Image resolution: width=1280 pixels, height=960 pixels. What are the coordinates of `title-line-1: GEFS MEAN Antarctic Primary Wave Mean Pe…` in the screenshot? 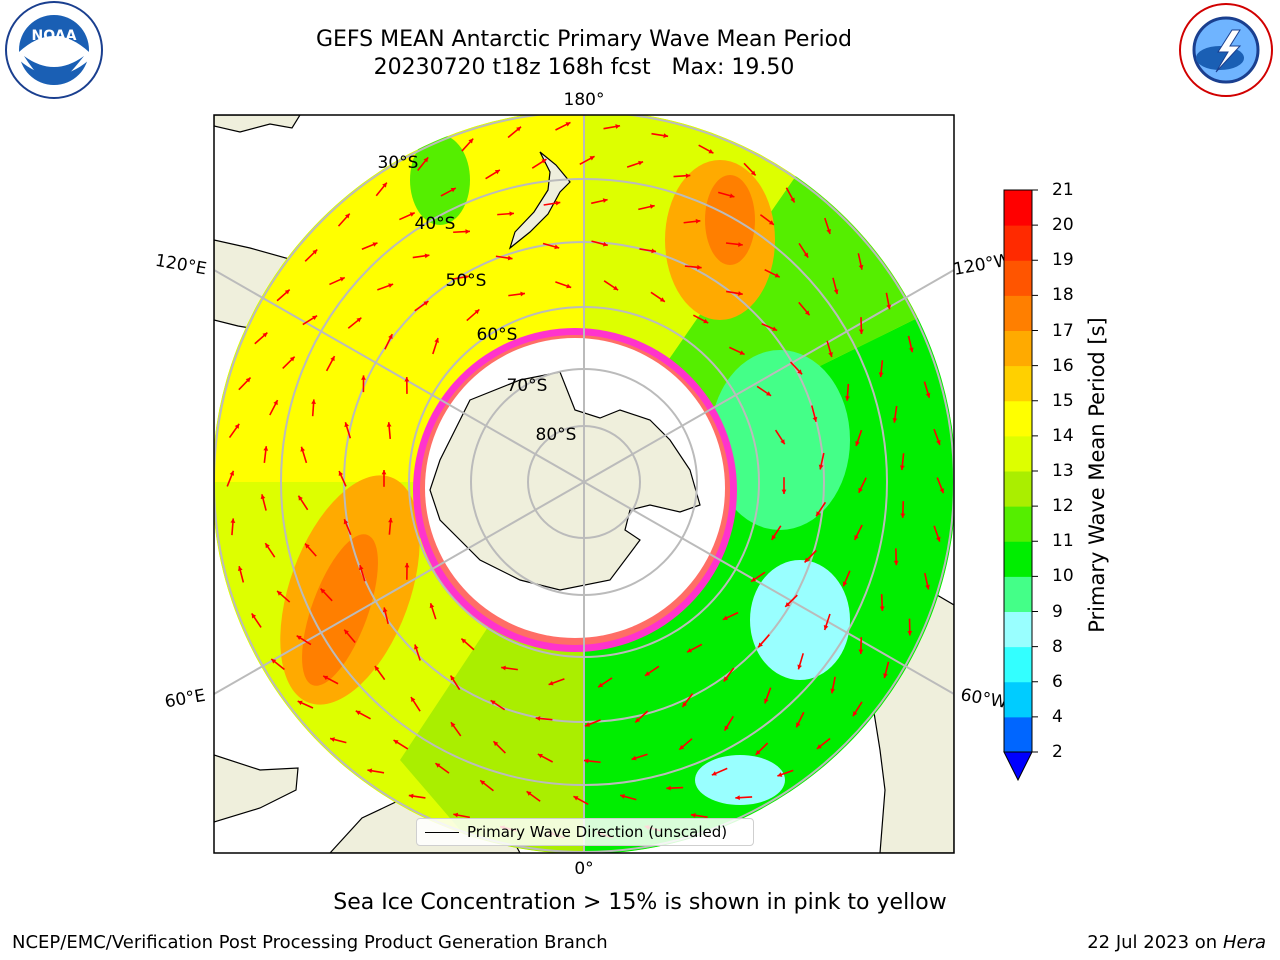 It's located at (584, 39).